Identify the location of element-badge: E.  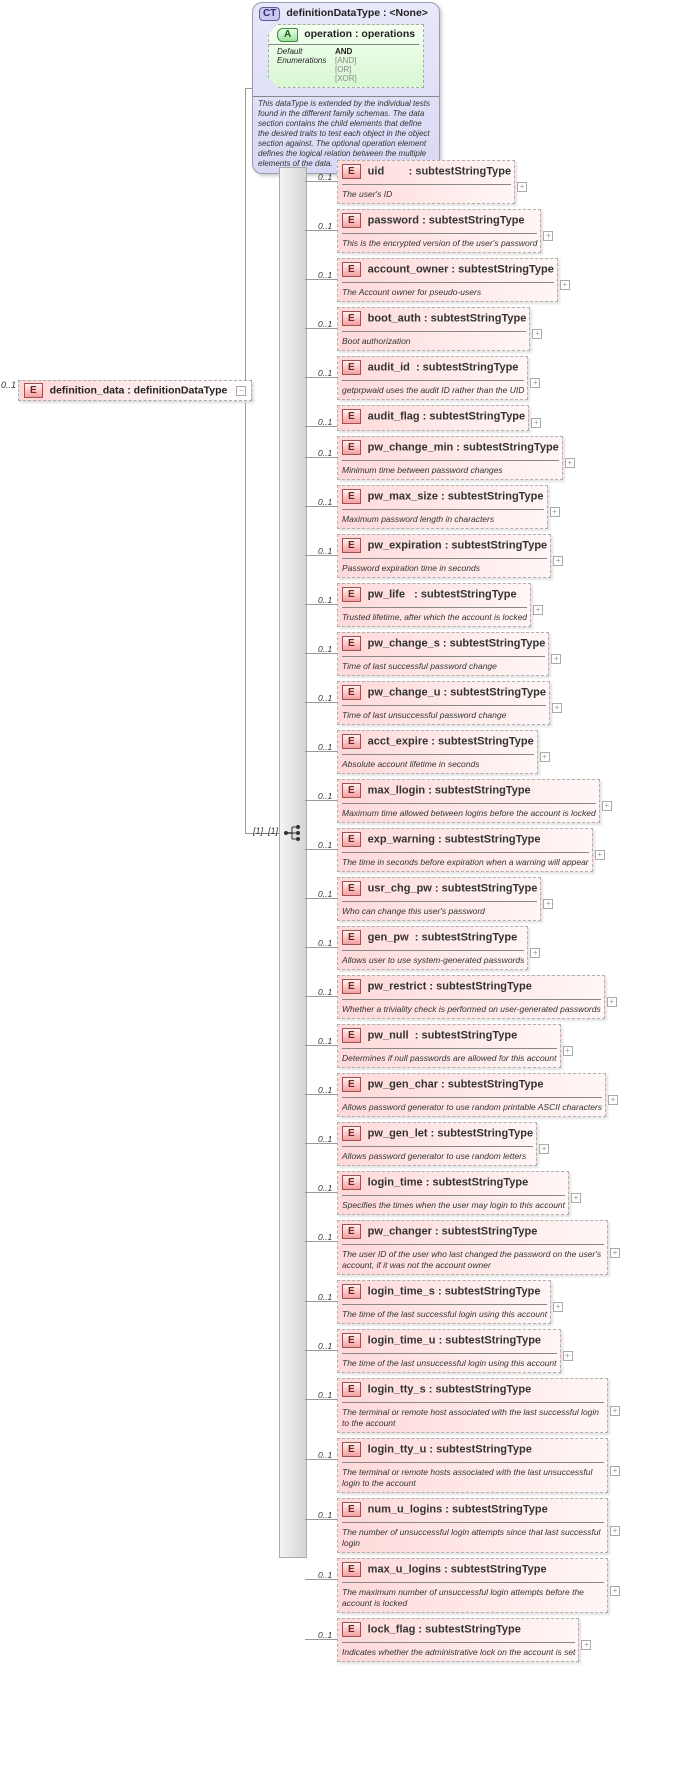
(351, 986).